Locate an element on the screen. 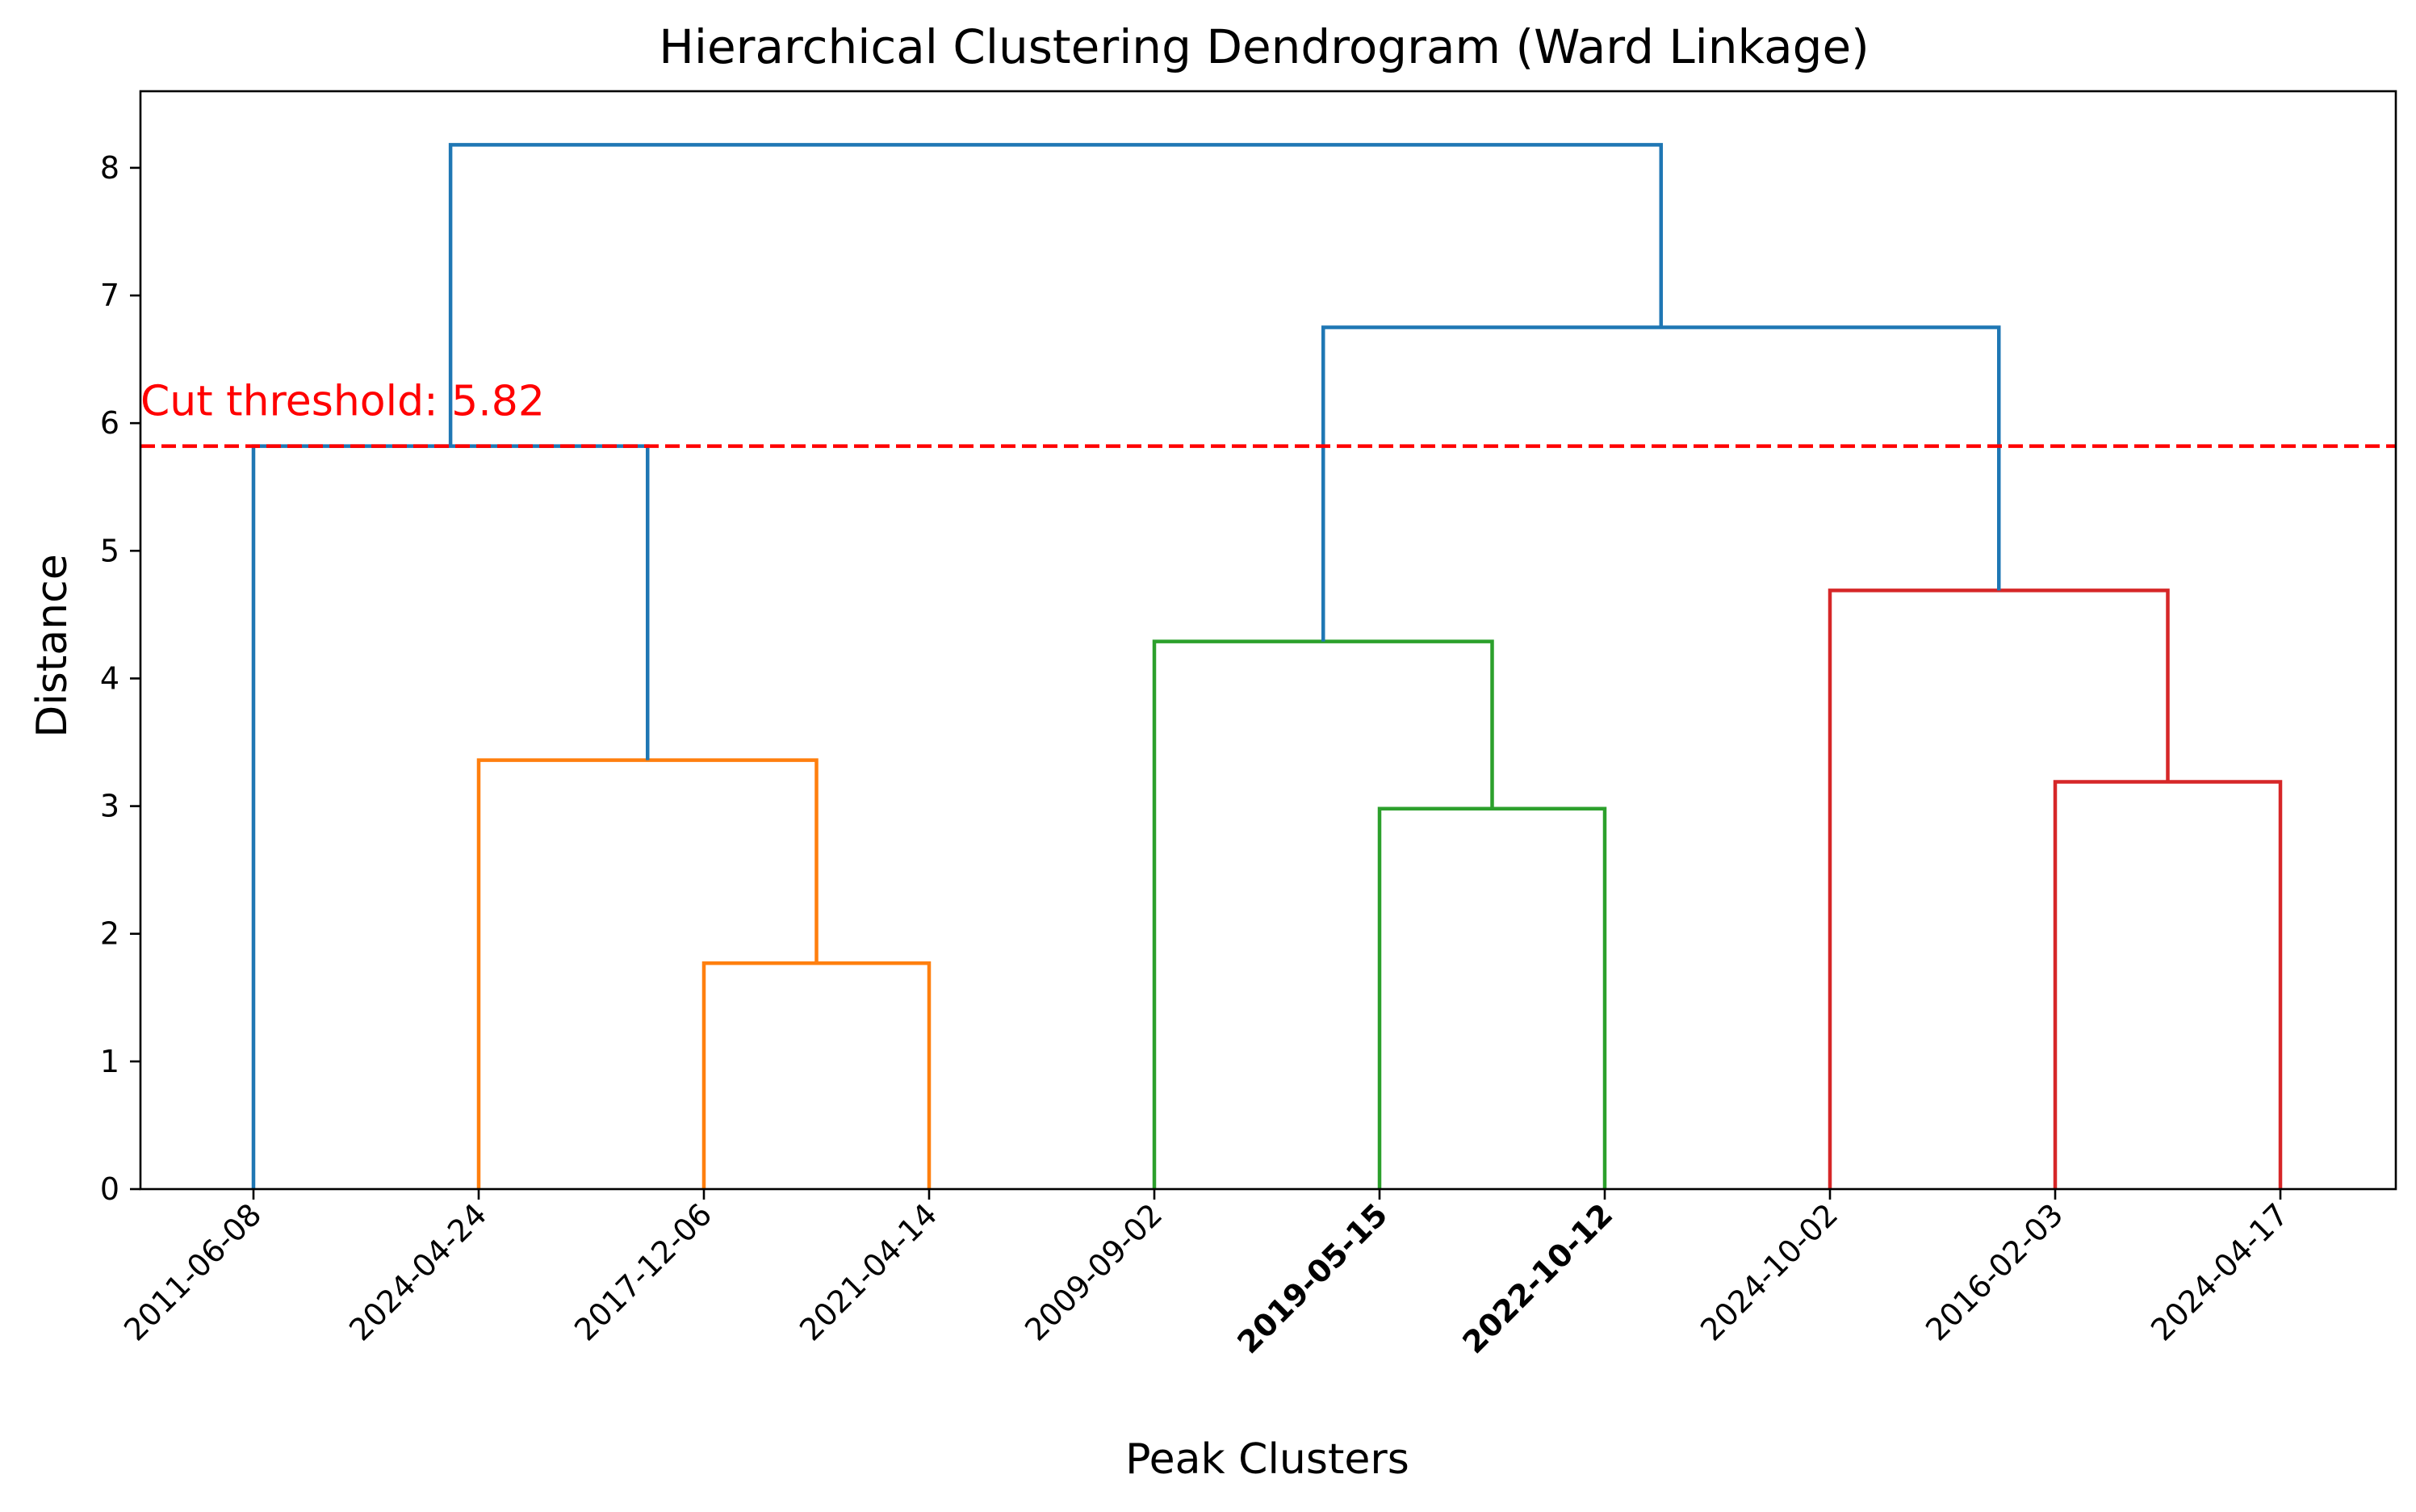  threshold-group: Cut threshold: 5.82 is located at coordinates (1268, 413).